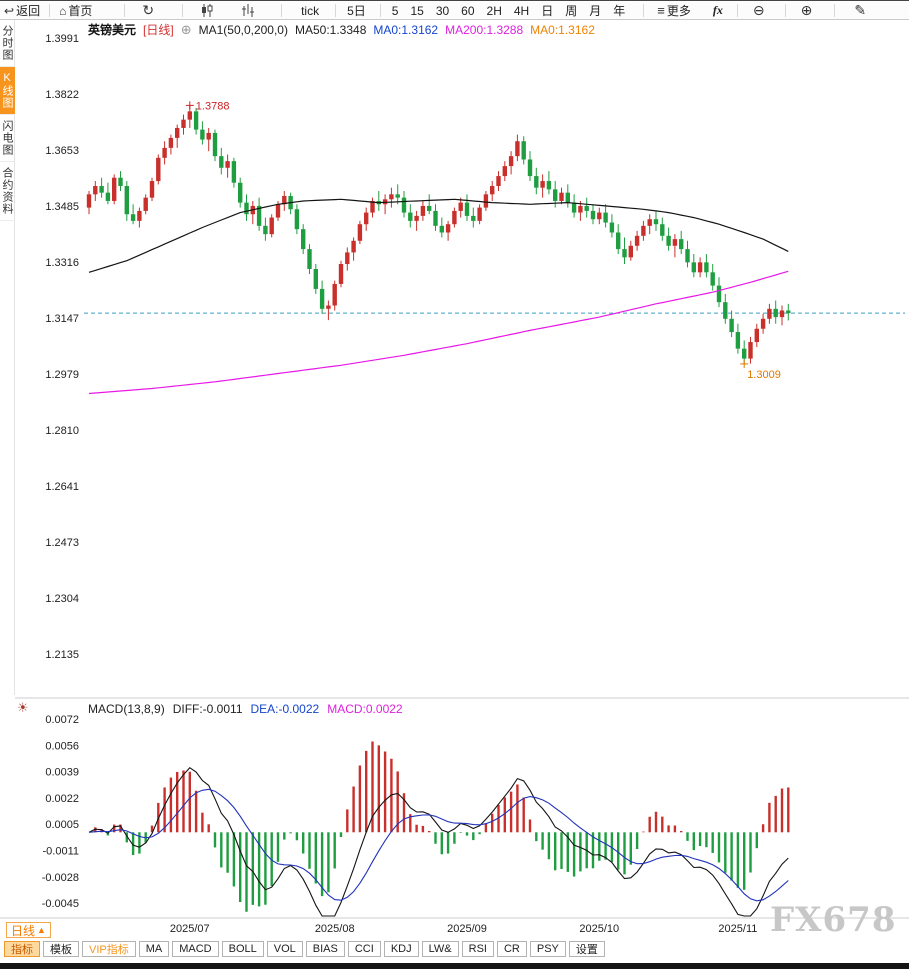 The width and height of the screenshot is (909, 969). What do you see at coordinates (364, 949) in the screenshot?
I see `tab-cci: CCI` at bounding box center [364, 949].